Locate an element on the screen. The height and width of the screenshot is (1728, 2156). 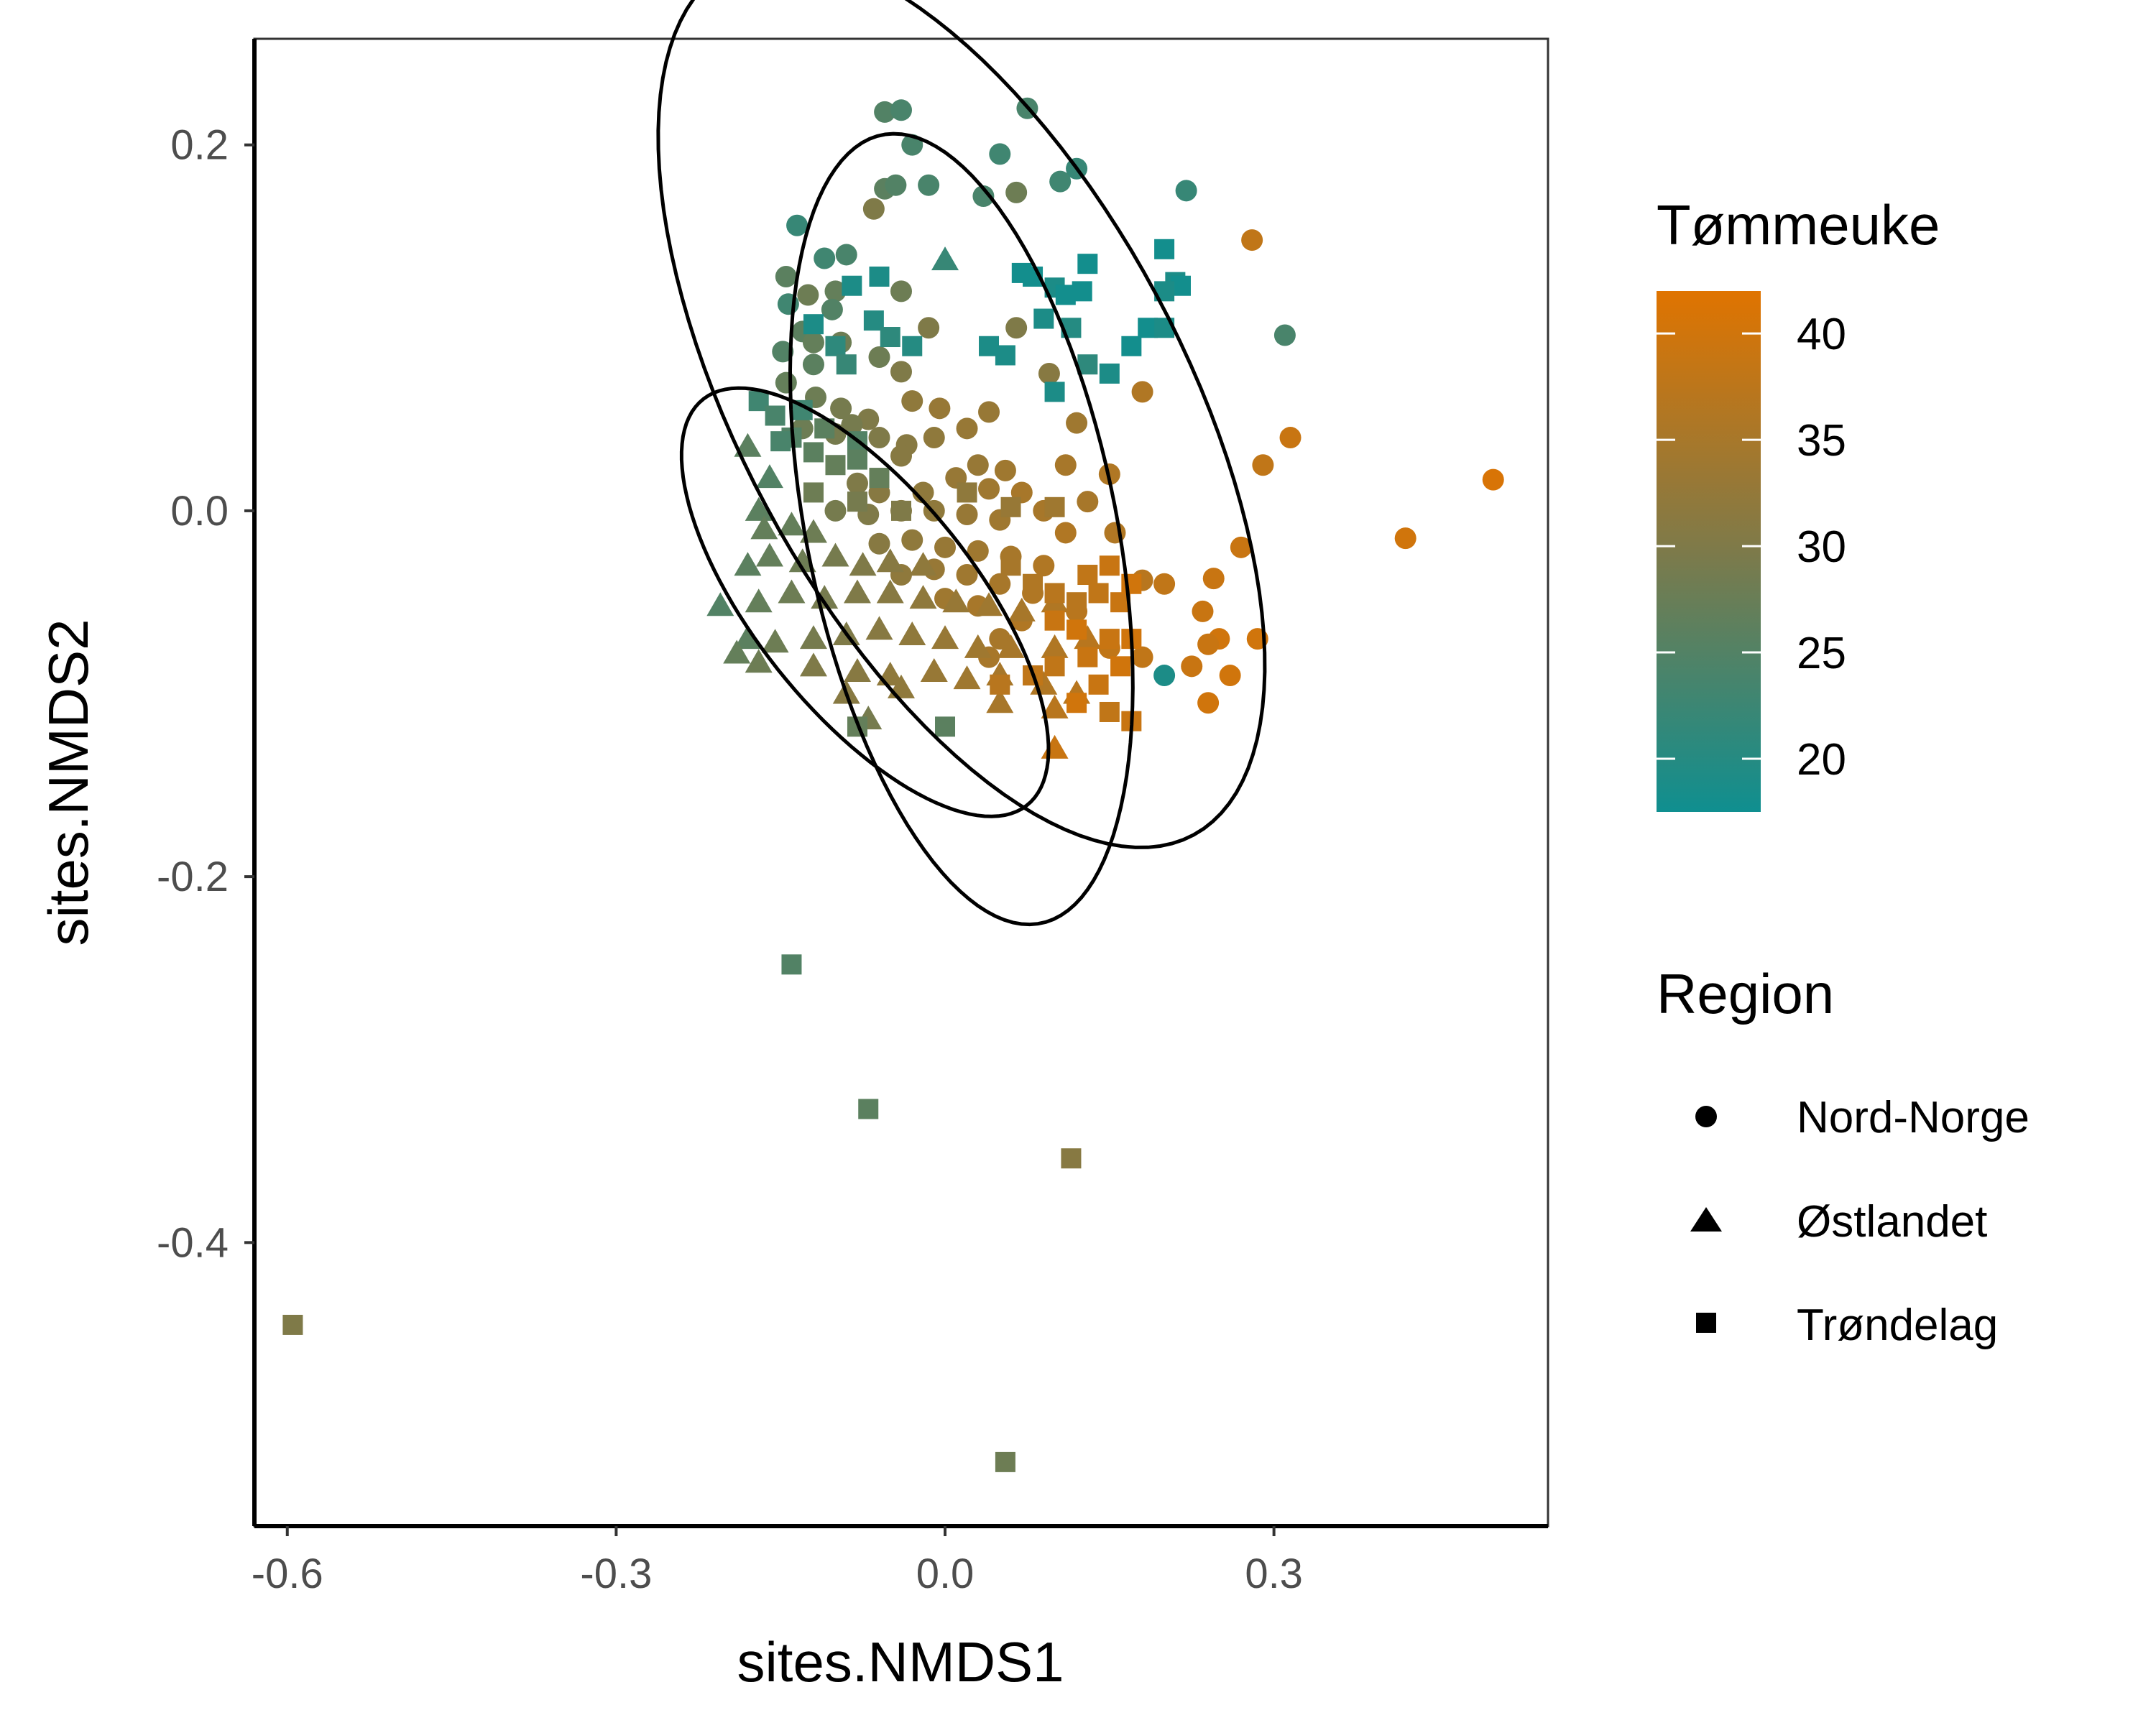
colorbar-tick-label: 20 is located at coordinates (1821, 760).